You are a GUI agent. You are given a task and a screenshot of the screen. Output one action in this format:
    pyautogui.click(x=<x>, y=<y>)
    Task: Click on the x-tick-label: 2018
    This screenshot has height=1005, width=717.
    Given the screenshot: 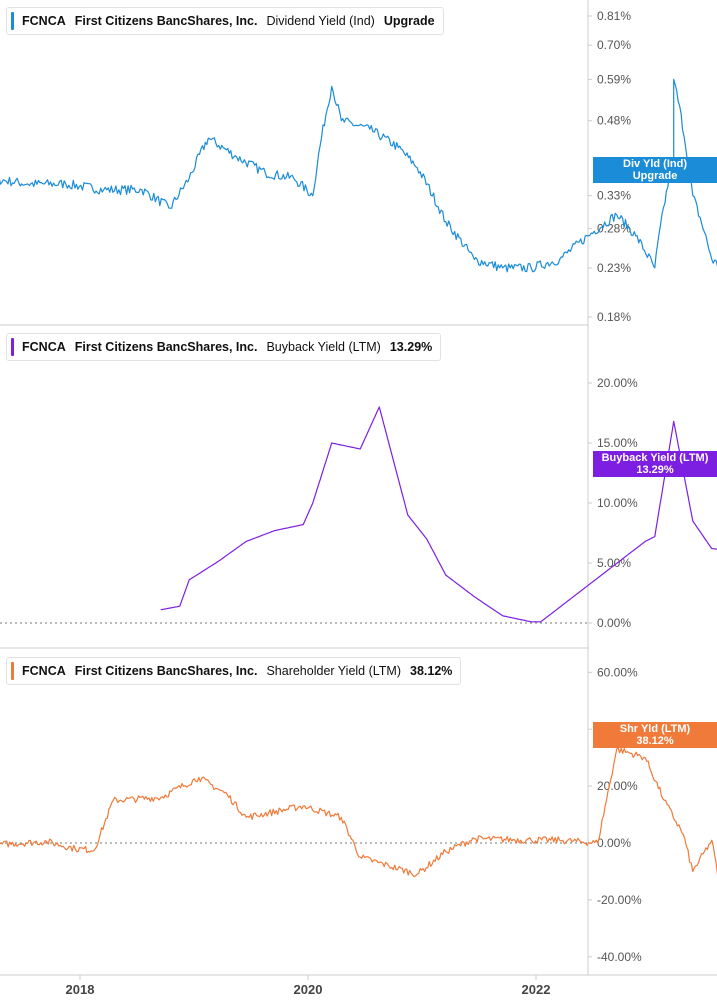 What is the action you would take?
    pyautogui.click(x=80, y=989)
    